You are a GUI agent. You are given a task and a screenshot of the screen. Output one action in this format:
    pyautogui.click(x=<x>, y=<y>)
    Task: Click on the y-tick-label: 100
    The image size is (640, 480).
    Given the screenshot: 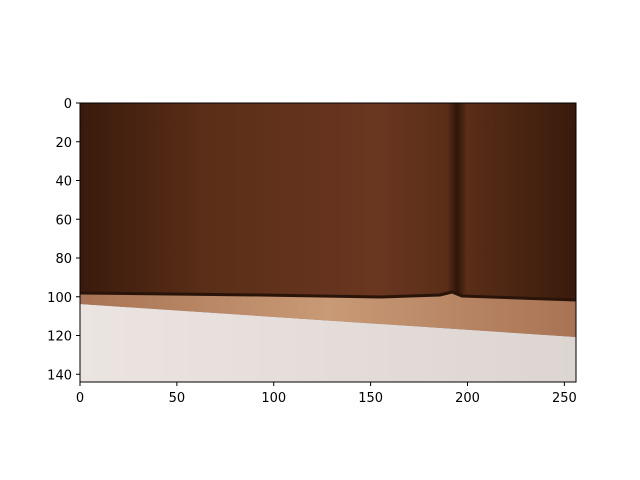 What is the action you would take?
    pyautogui.click(x=59, y=298)
    